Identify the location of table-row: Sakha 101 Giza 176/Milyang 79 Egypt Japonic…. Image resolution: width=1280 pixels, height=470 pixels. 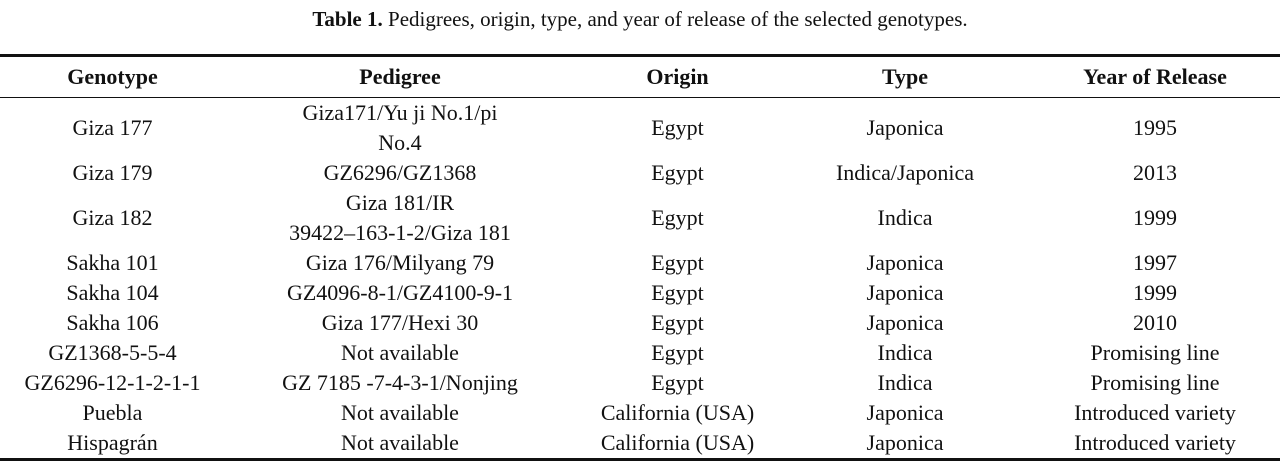
(640, 263).